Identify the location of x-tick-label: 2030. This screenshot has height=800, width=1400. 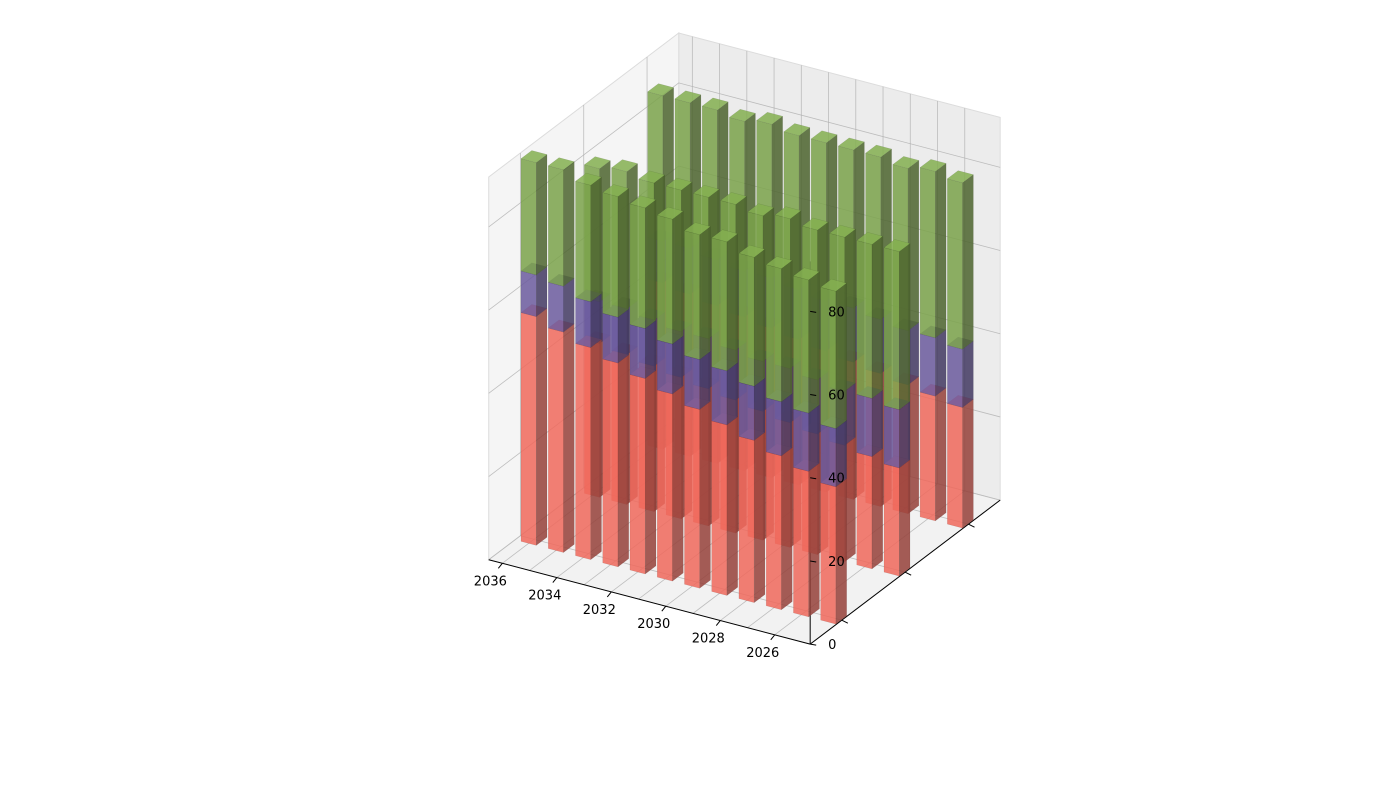
(653, 624).